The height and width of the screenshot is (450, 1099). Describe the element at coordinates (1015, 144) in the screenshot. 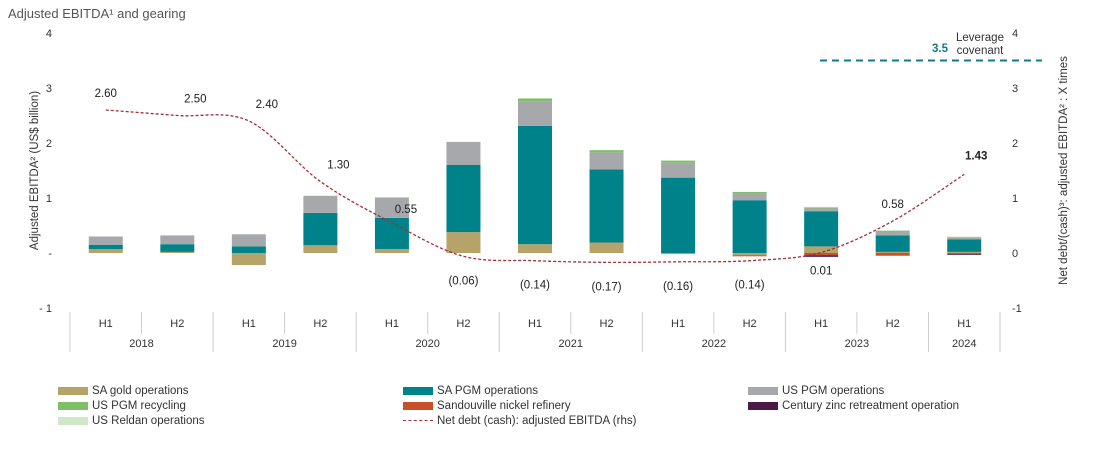

I see `y-tick-right: 2` at that location.